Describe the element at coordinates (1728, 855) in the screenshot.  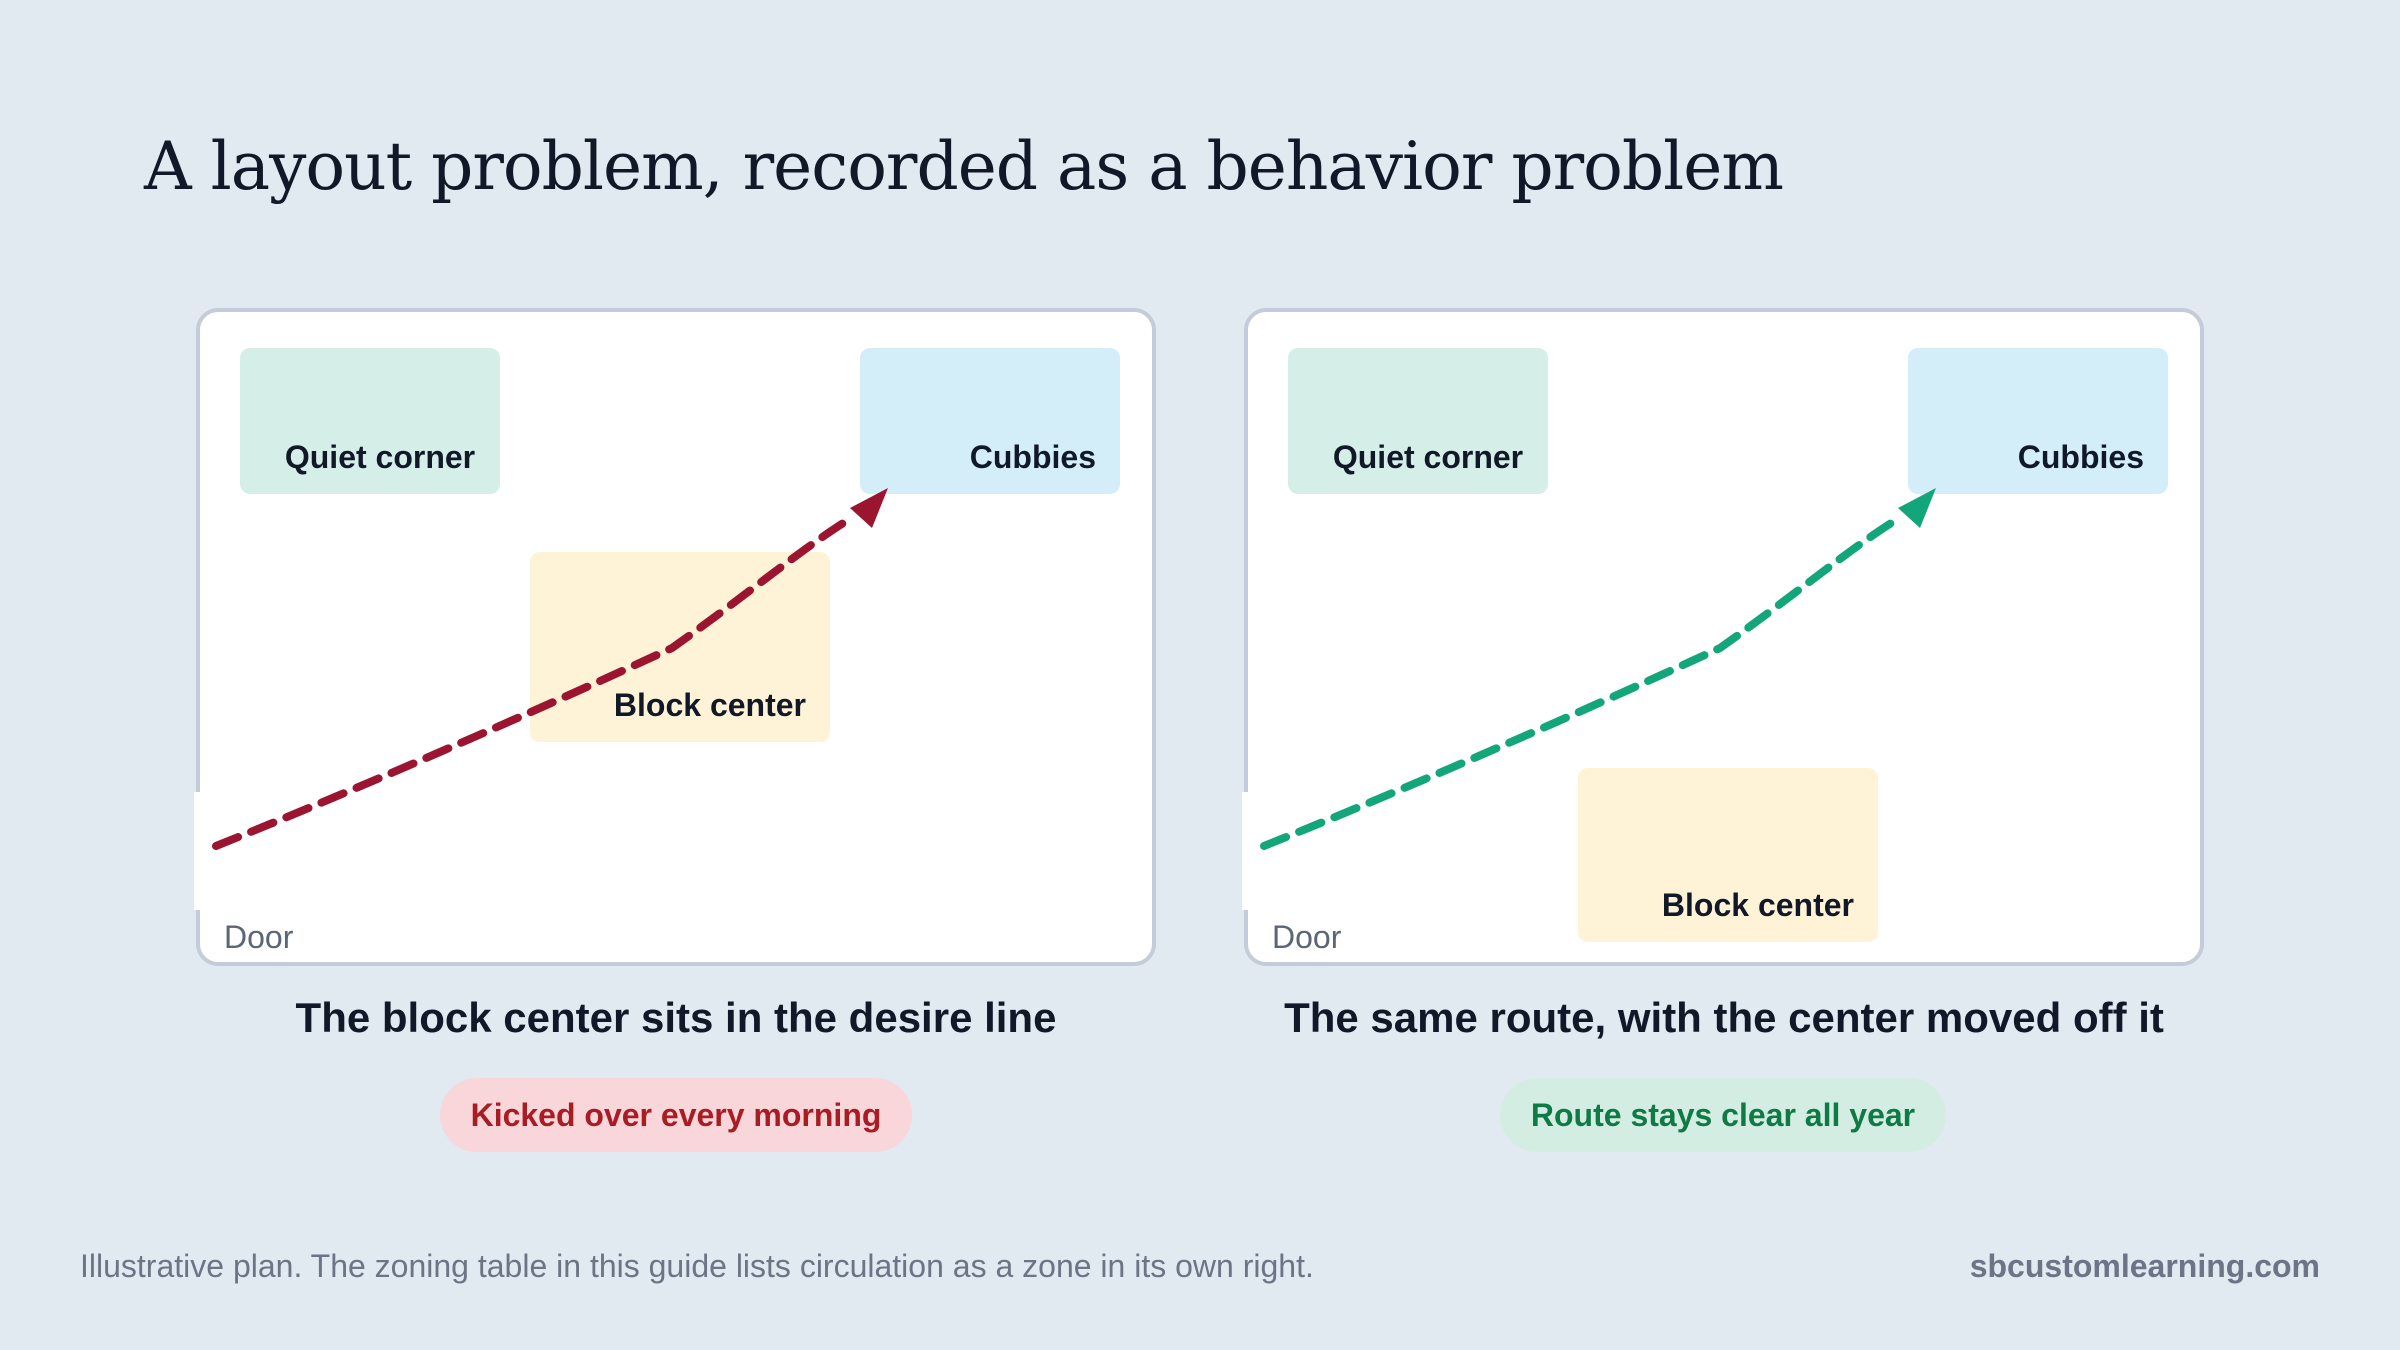
I see `block-center-zone` at that location.